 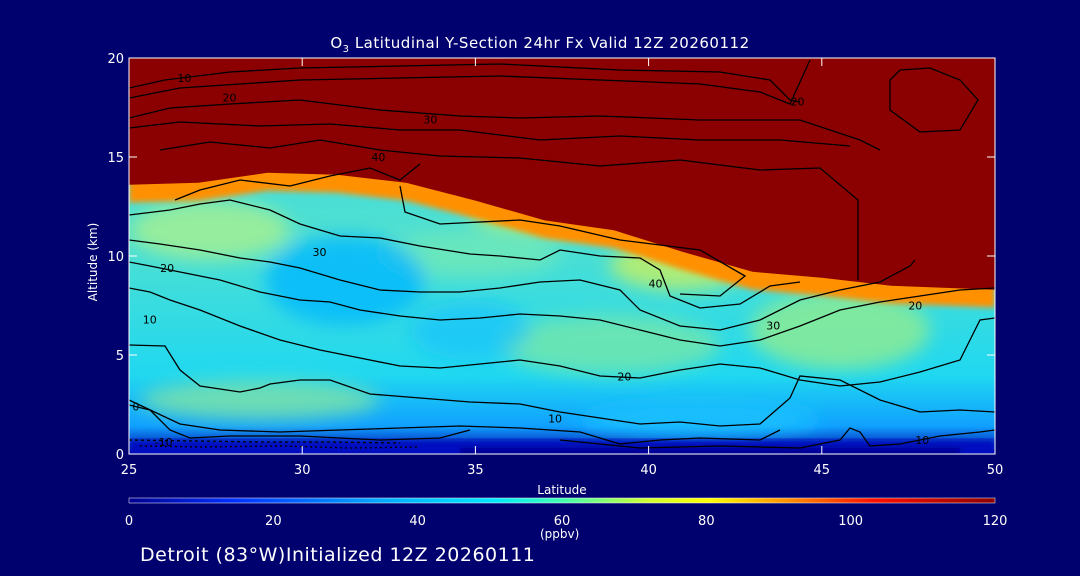 I want to click on x-tick-label: 45, so click(x=822, y=470).